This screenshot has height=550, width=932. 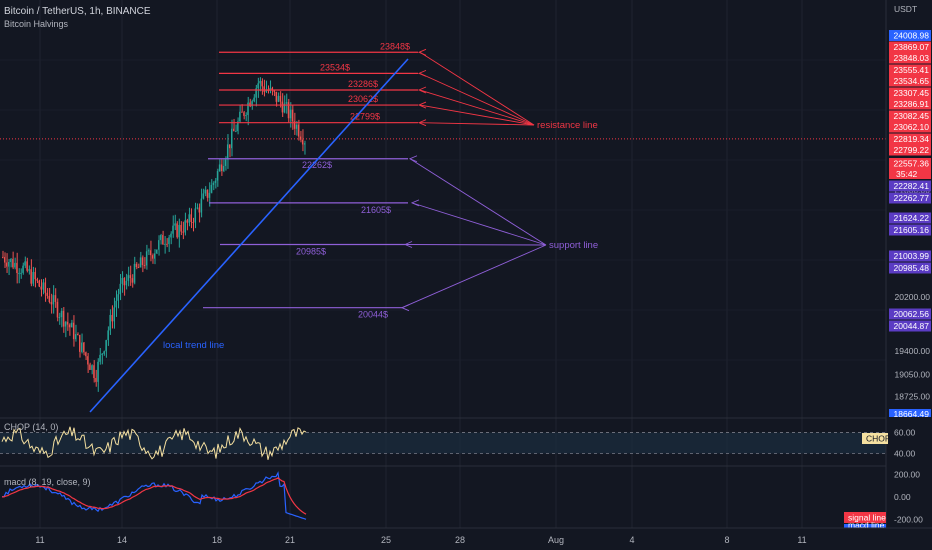 What do you see at coordinates (474, 276) in the screenshot?
I see `support-arrow` at bounding box center [474, 276].